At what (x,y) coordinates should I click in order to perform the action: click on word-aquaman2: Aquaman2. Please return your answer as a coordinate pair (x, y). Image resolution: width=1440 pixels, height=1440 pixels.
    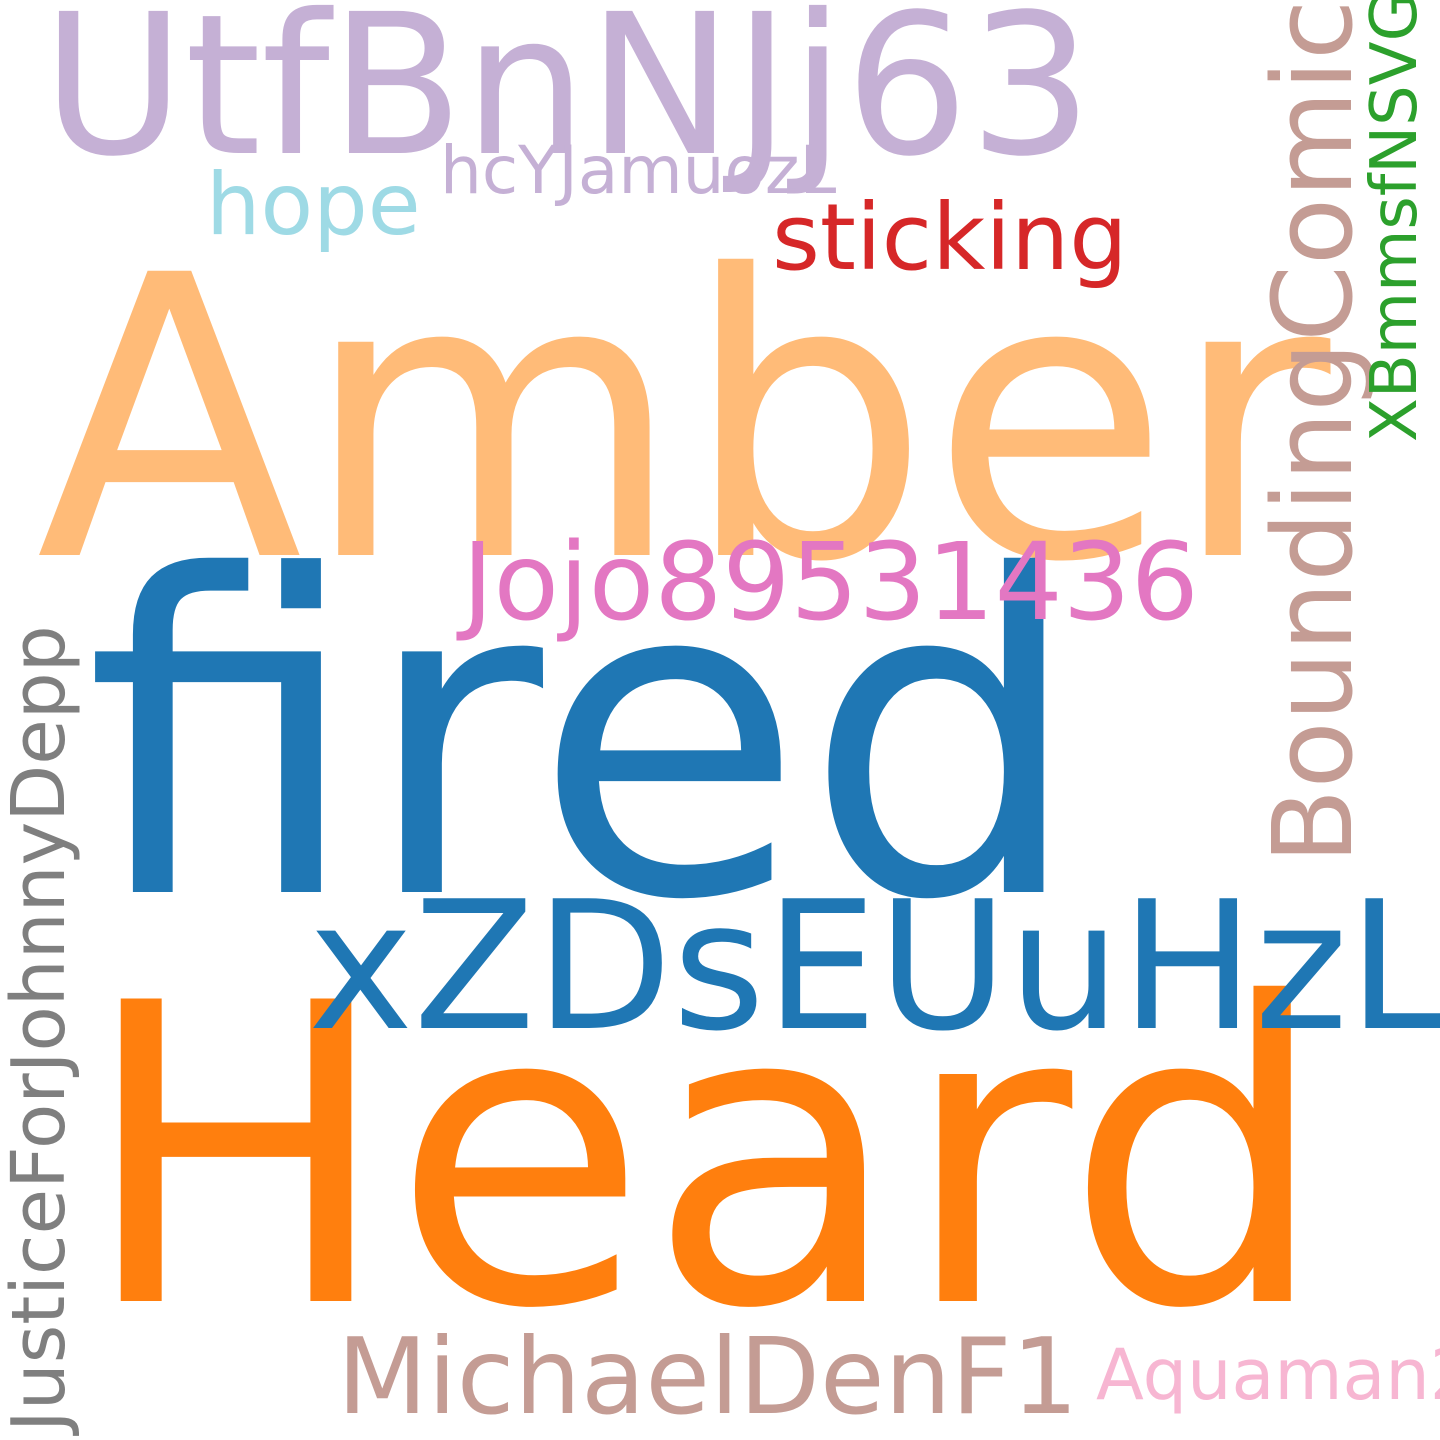
    Looking at the image, I should click on (1268, 1375).